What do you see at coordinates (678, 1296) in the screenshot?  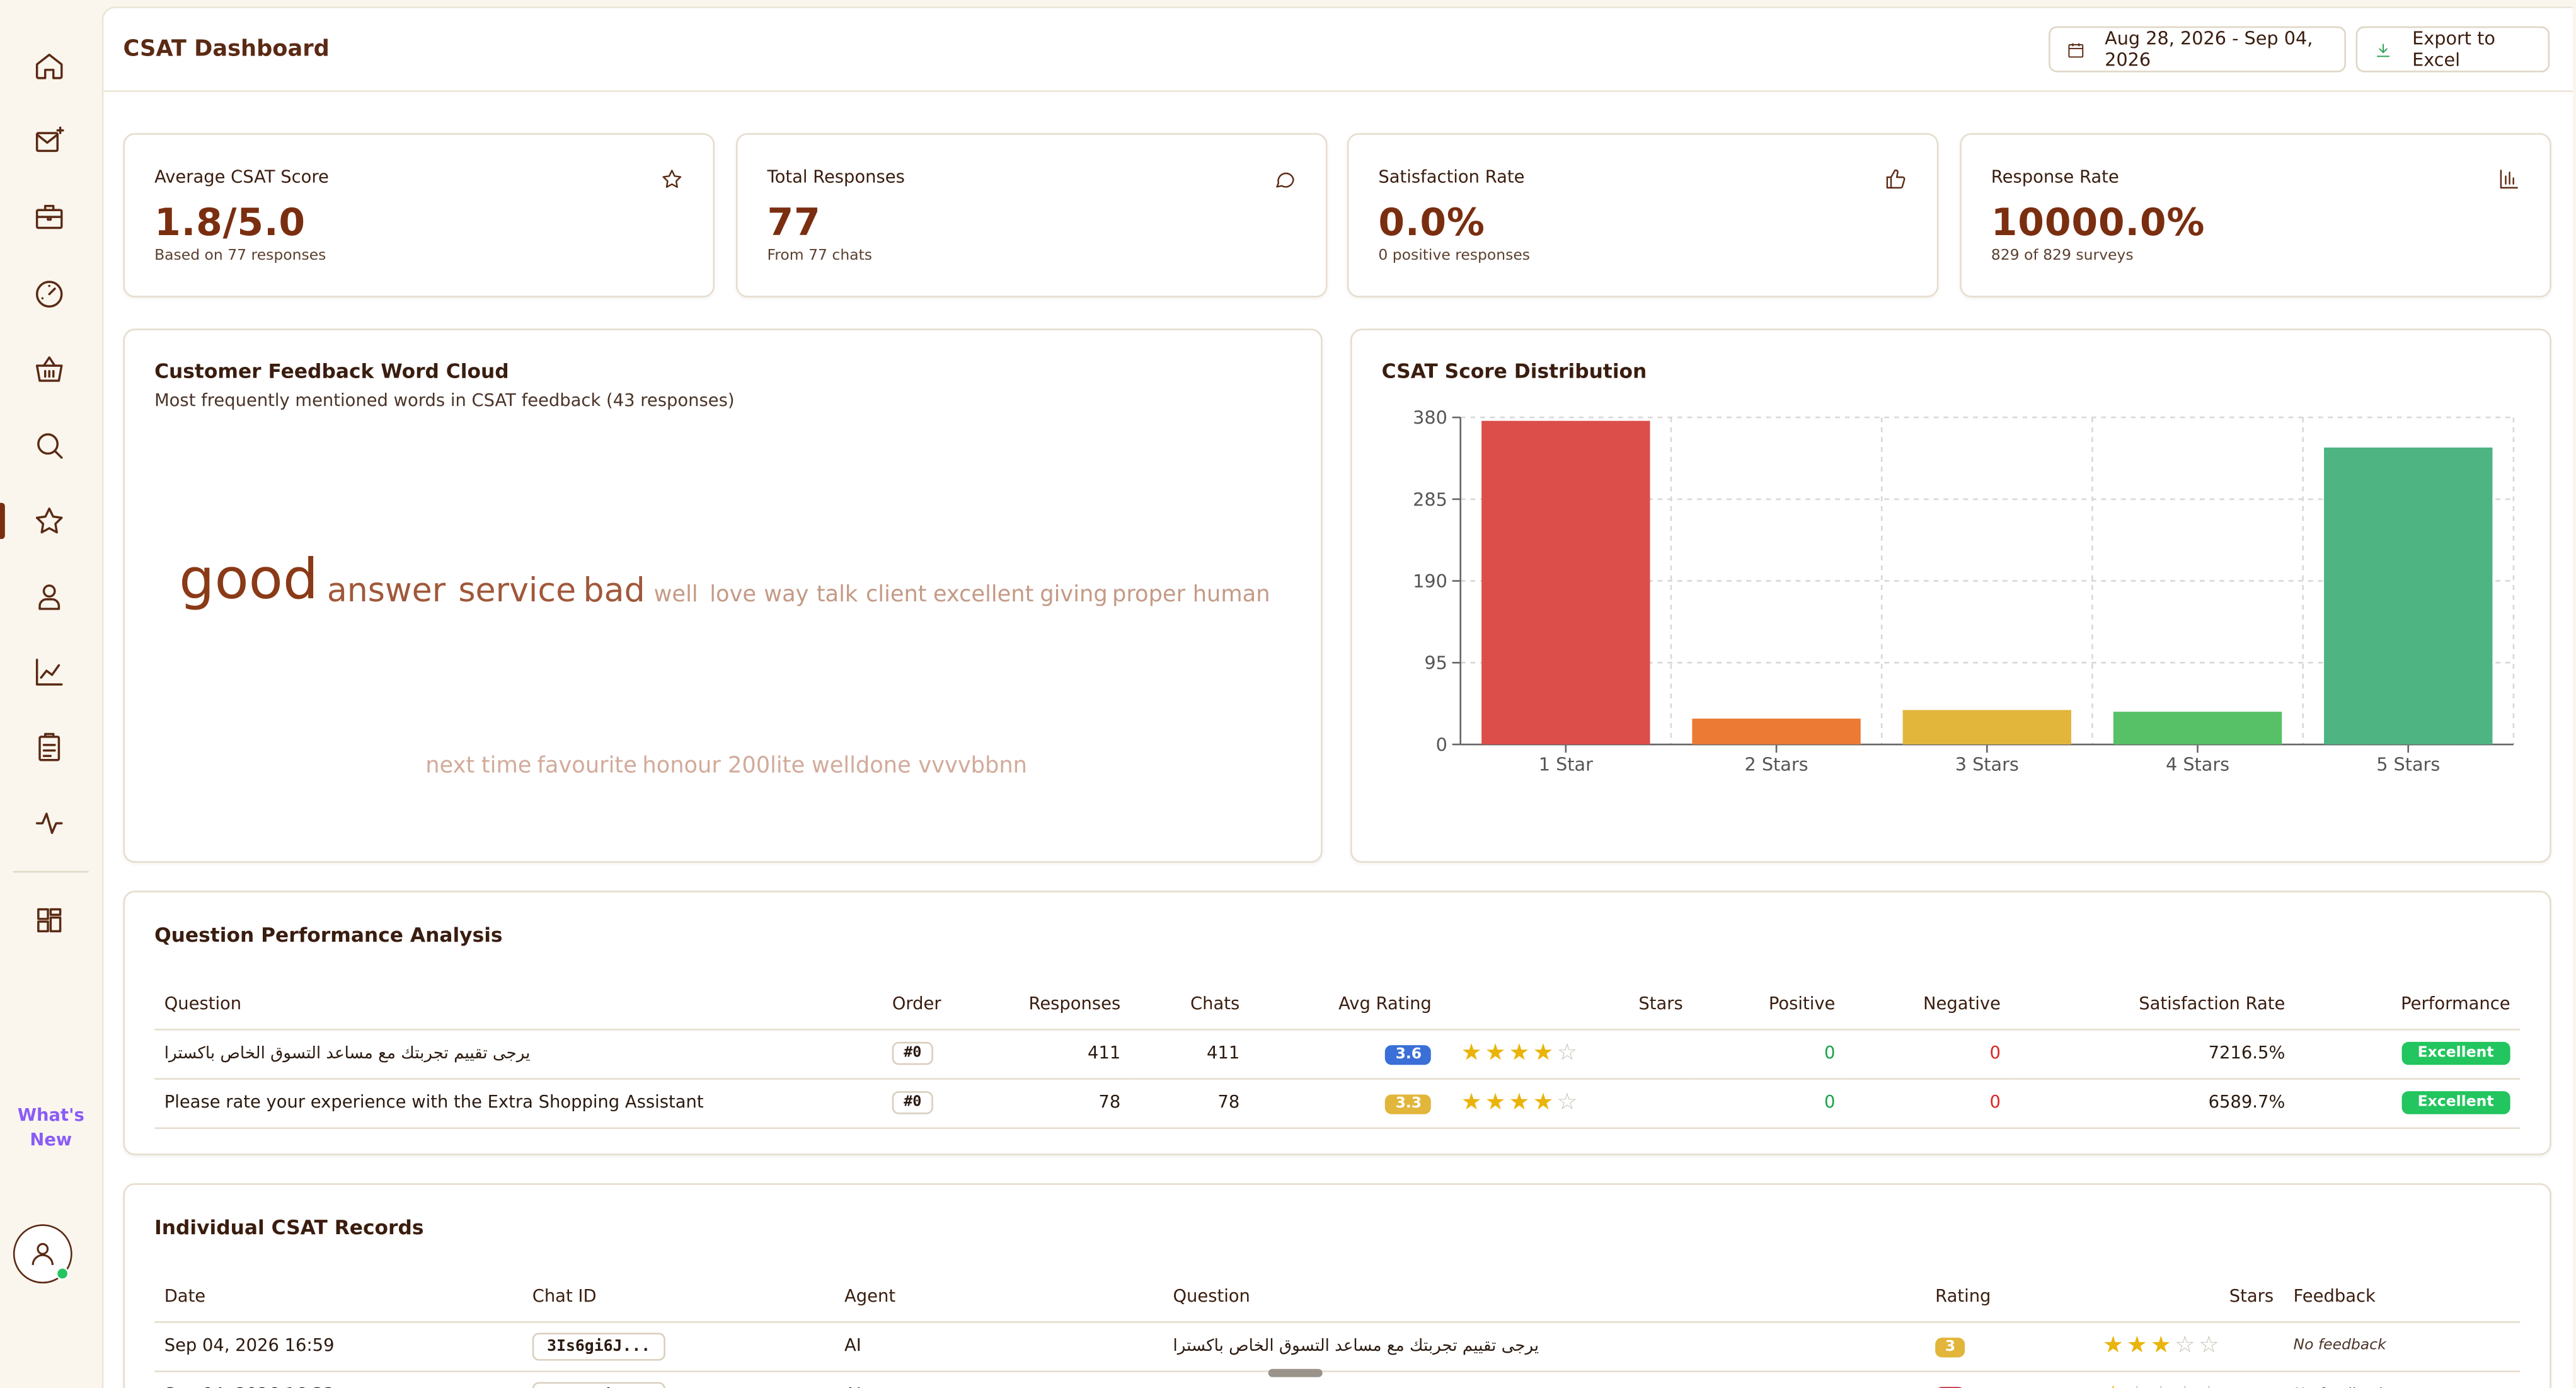 I see `col-chat-id: Chat ID` at bounding box center [678, 1296].